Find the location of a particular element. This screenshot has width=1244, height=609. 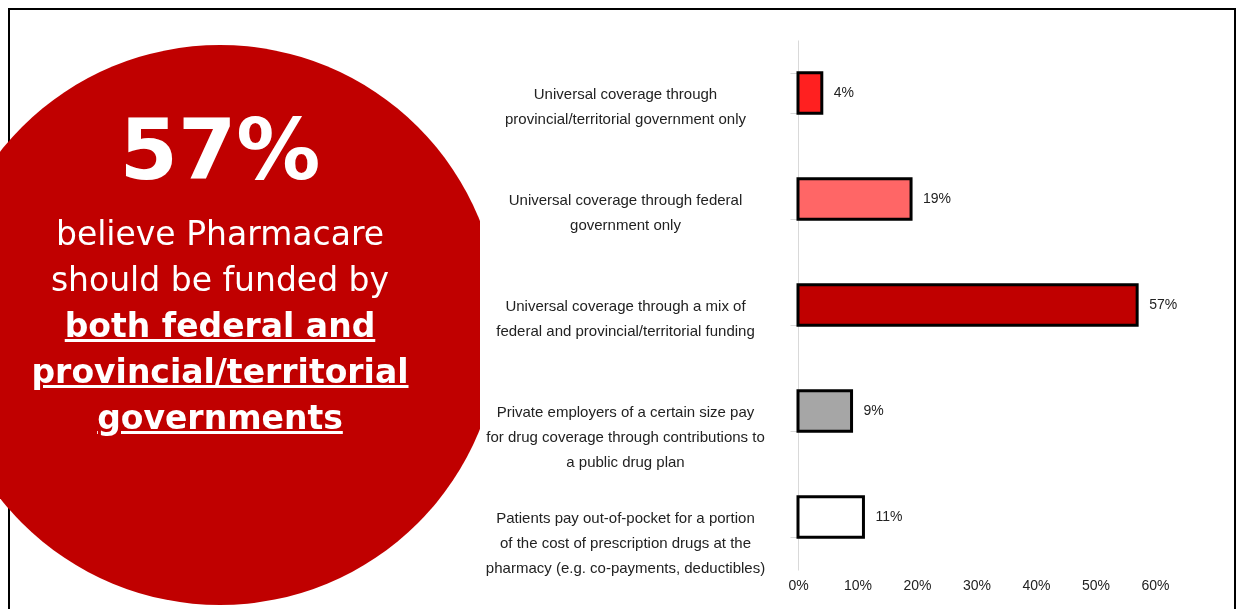

x-tick-label: 40% is located at coordinates (1036, 584).